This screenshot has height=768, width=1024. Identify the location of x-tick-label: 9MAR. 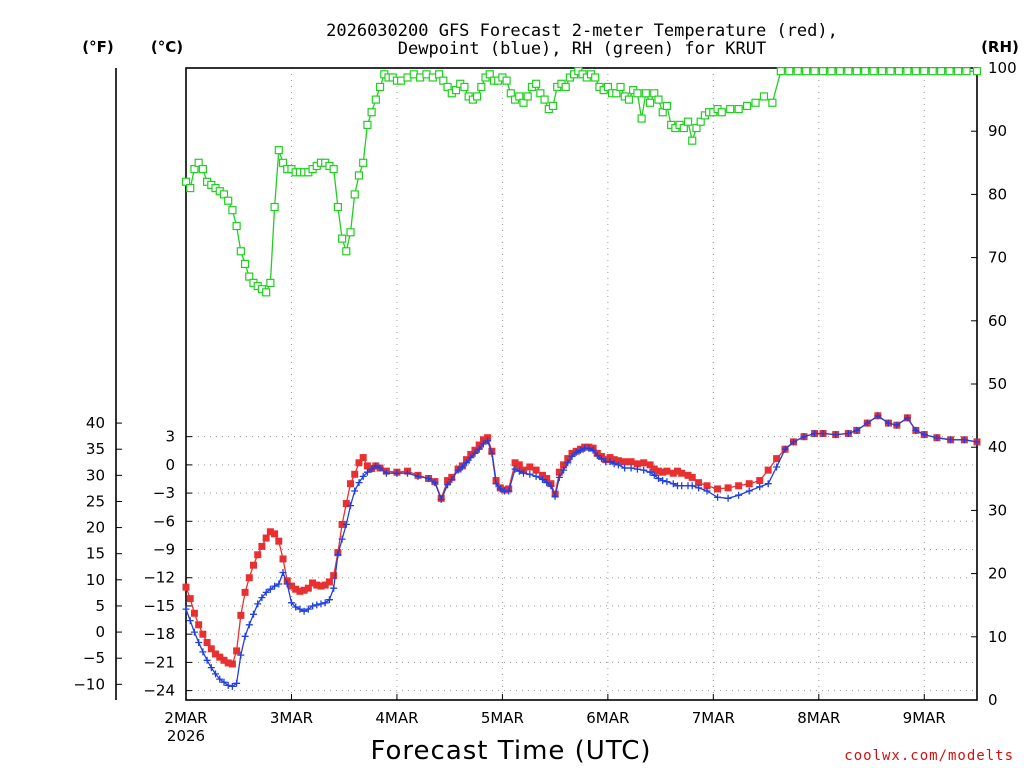
(924, 718).